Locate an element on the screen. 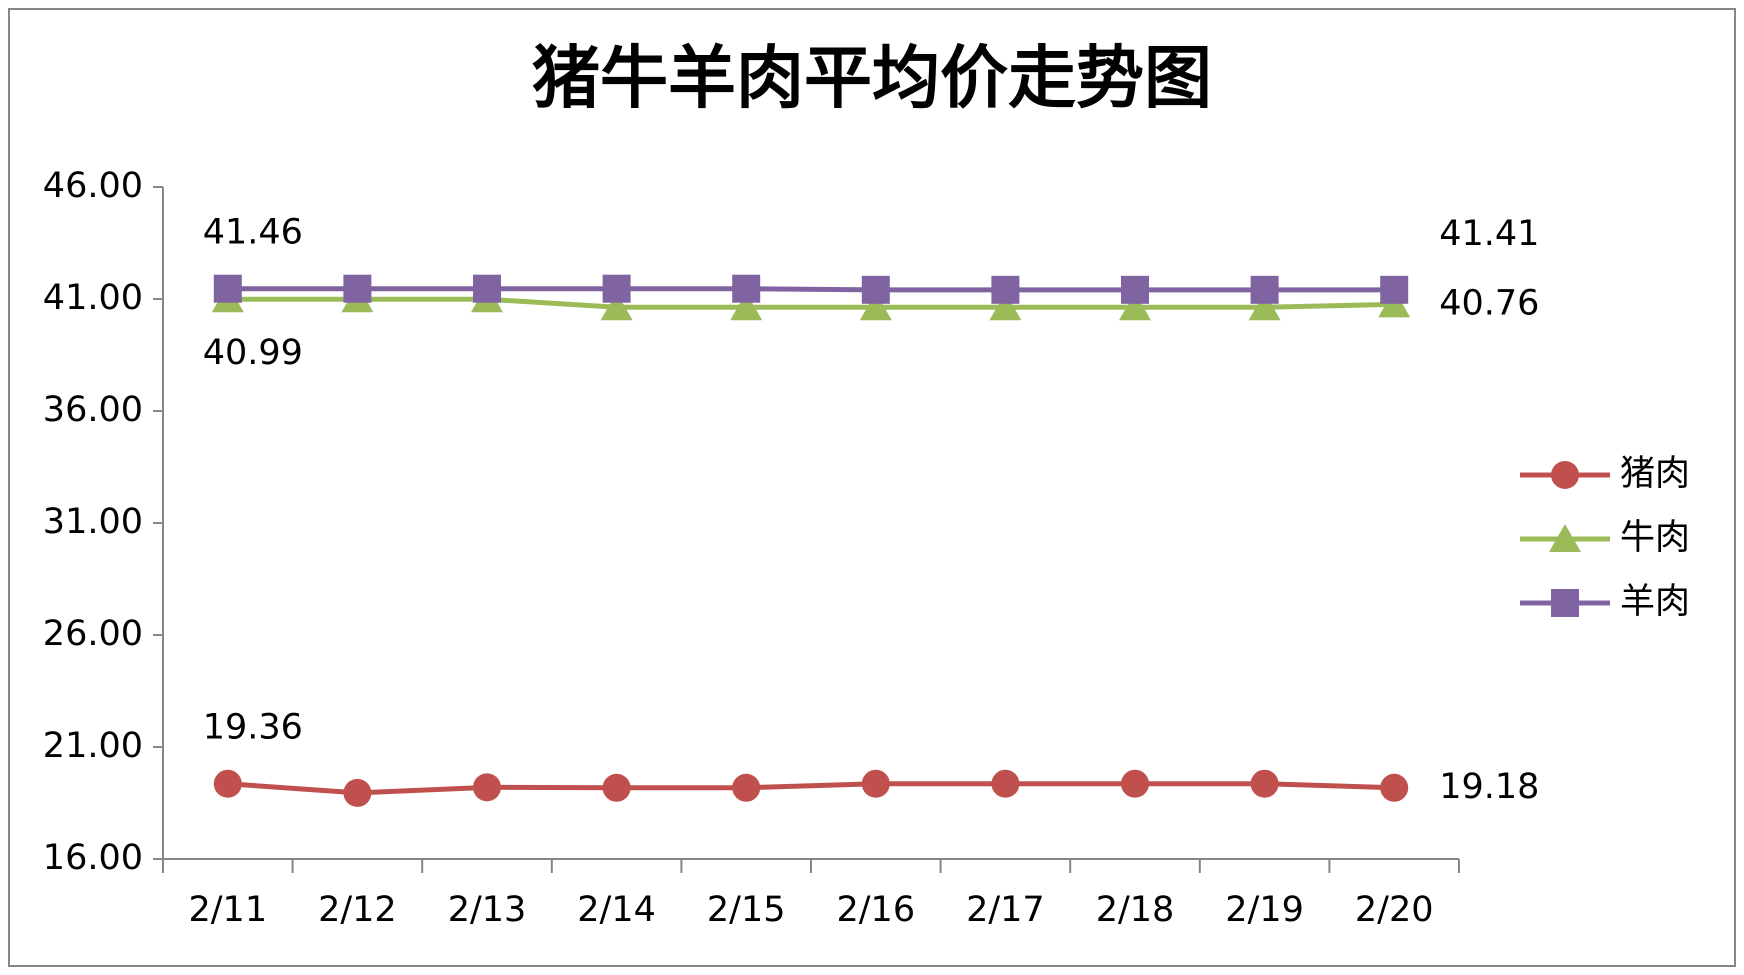  x-tick-label: 2/16 is located at coordinates (875, 910).